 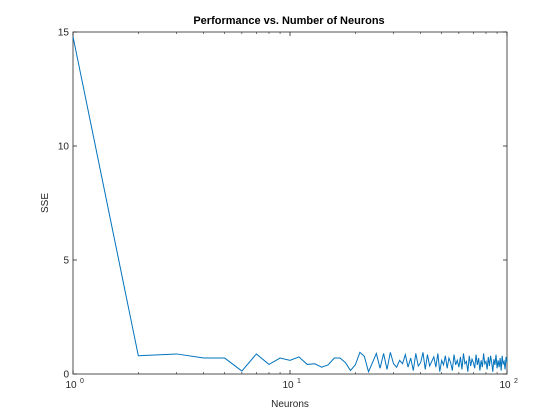 I want to click on y-axis-label: SSE, so click(x=45, y=203).